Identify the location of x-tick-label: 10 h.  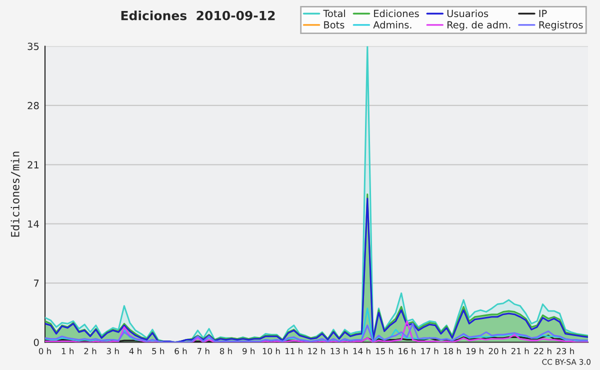
(271, 351).